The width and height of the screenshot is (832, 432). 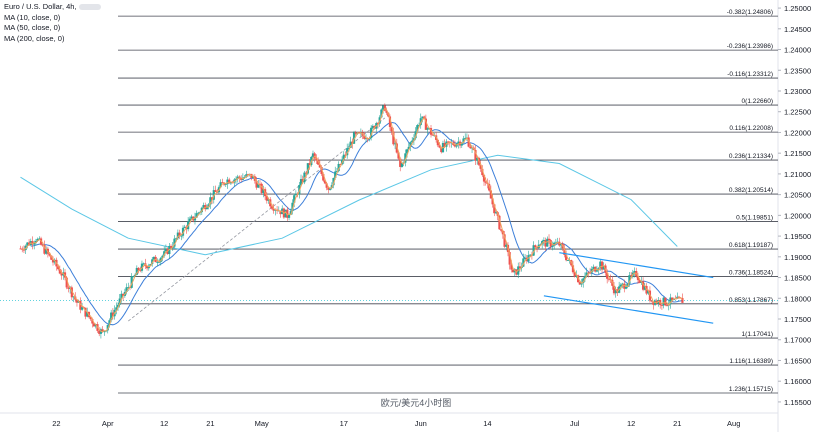 I want to click on fib-level-label: 0.736(1.18524), so click(x=751, y=273).